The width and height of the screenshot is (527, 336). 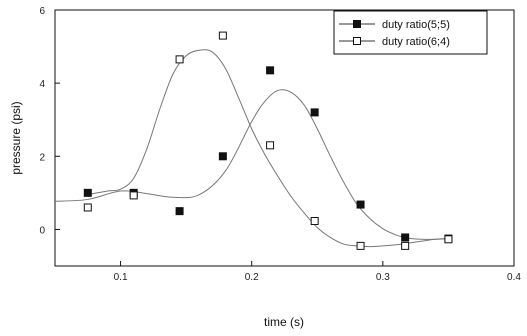 What do you see at coordinates (383, 277) in the screenshot?
I see `x-tick-label: 0.3` at bounding box center [383, 277].